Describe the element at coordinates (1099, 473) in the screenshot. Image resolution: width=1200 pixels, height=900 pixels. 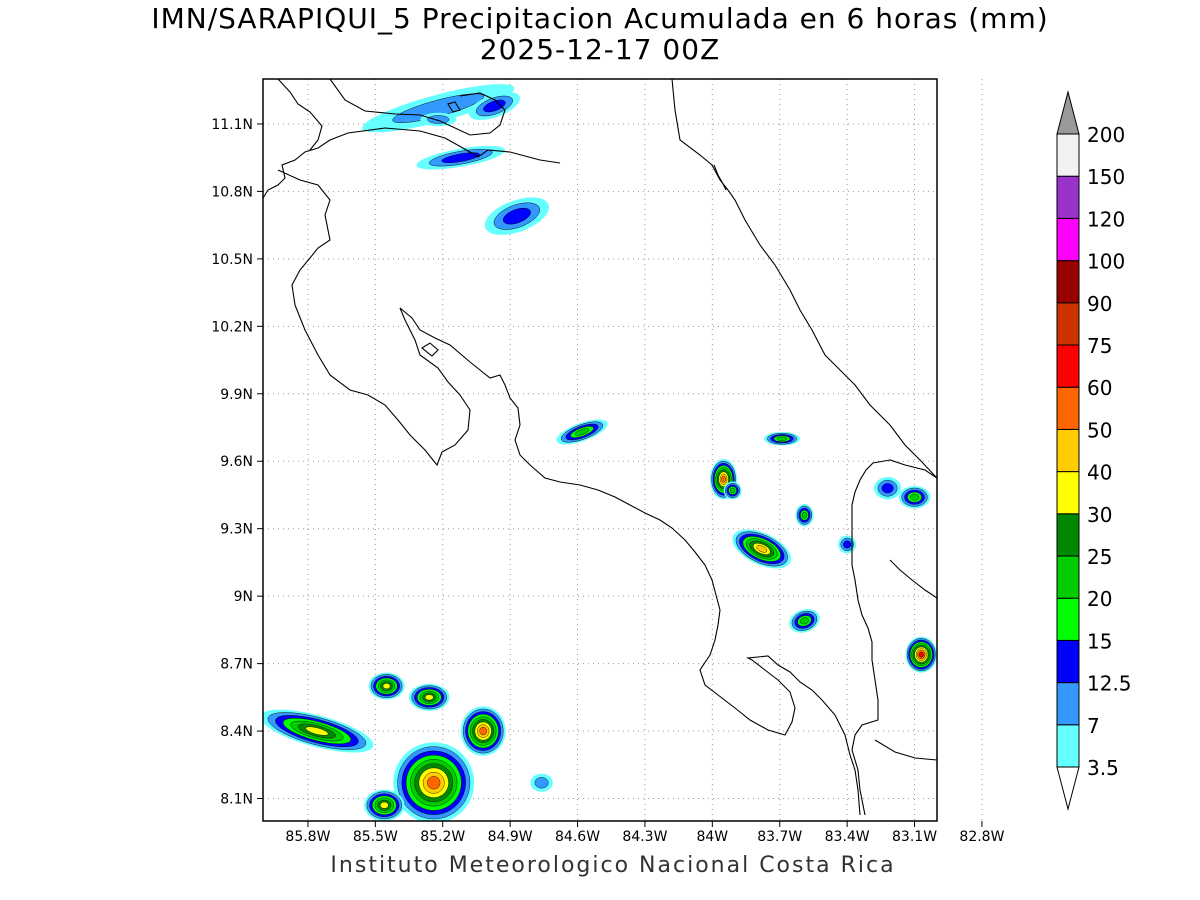
I see `colorbar-label: 40` at that location.